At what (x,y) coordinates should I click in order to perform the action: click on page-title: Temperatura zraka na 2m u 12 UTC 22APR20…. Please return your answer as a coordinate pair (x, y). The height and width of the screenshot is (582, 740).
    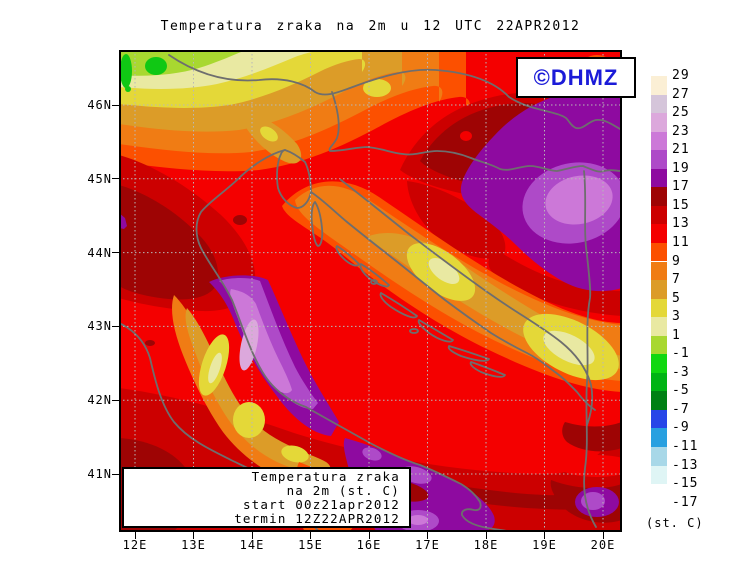
    Looking at the image, I should click on (370, 26).